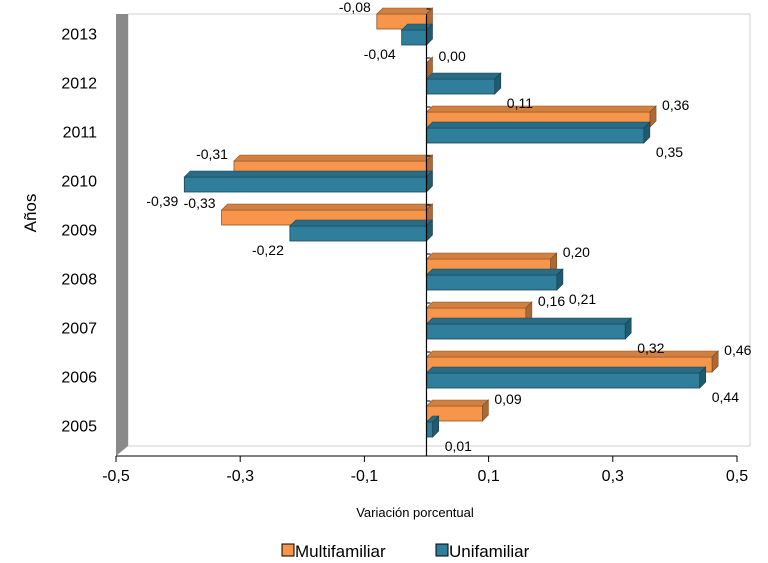 The height and width of the screenshot is (563, 768). What do you see at coordinates (162, 201) in the screenshot?
I see `data-label-unifamiliar: -0,39` at bounding box center [162, 201].